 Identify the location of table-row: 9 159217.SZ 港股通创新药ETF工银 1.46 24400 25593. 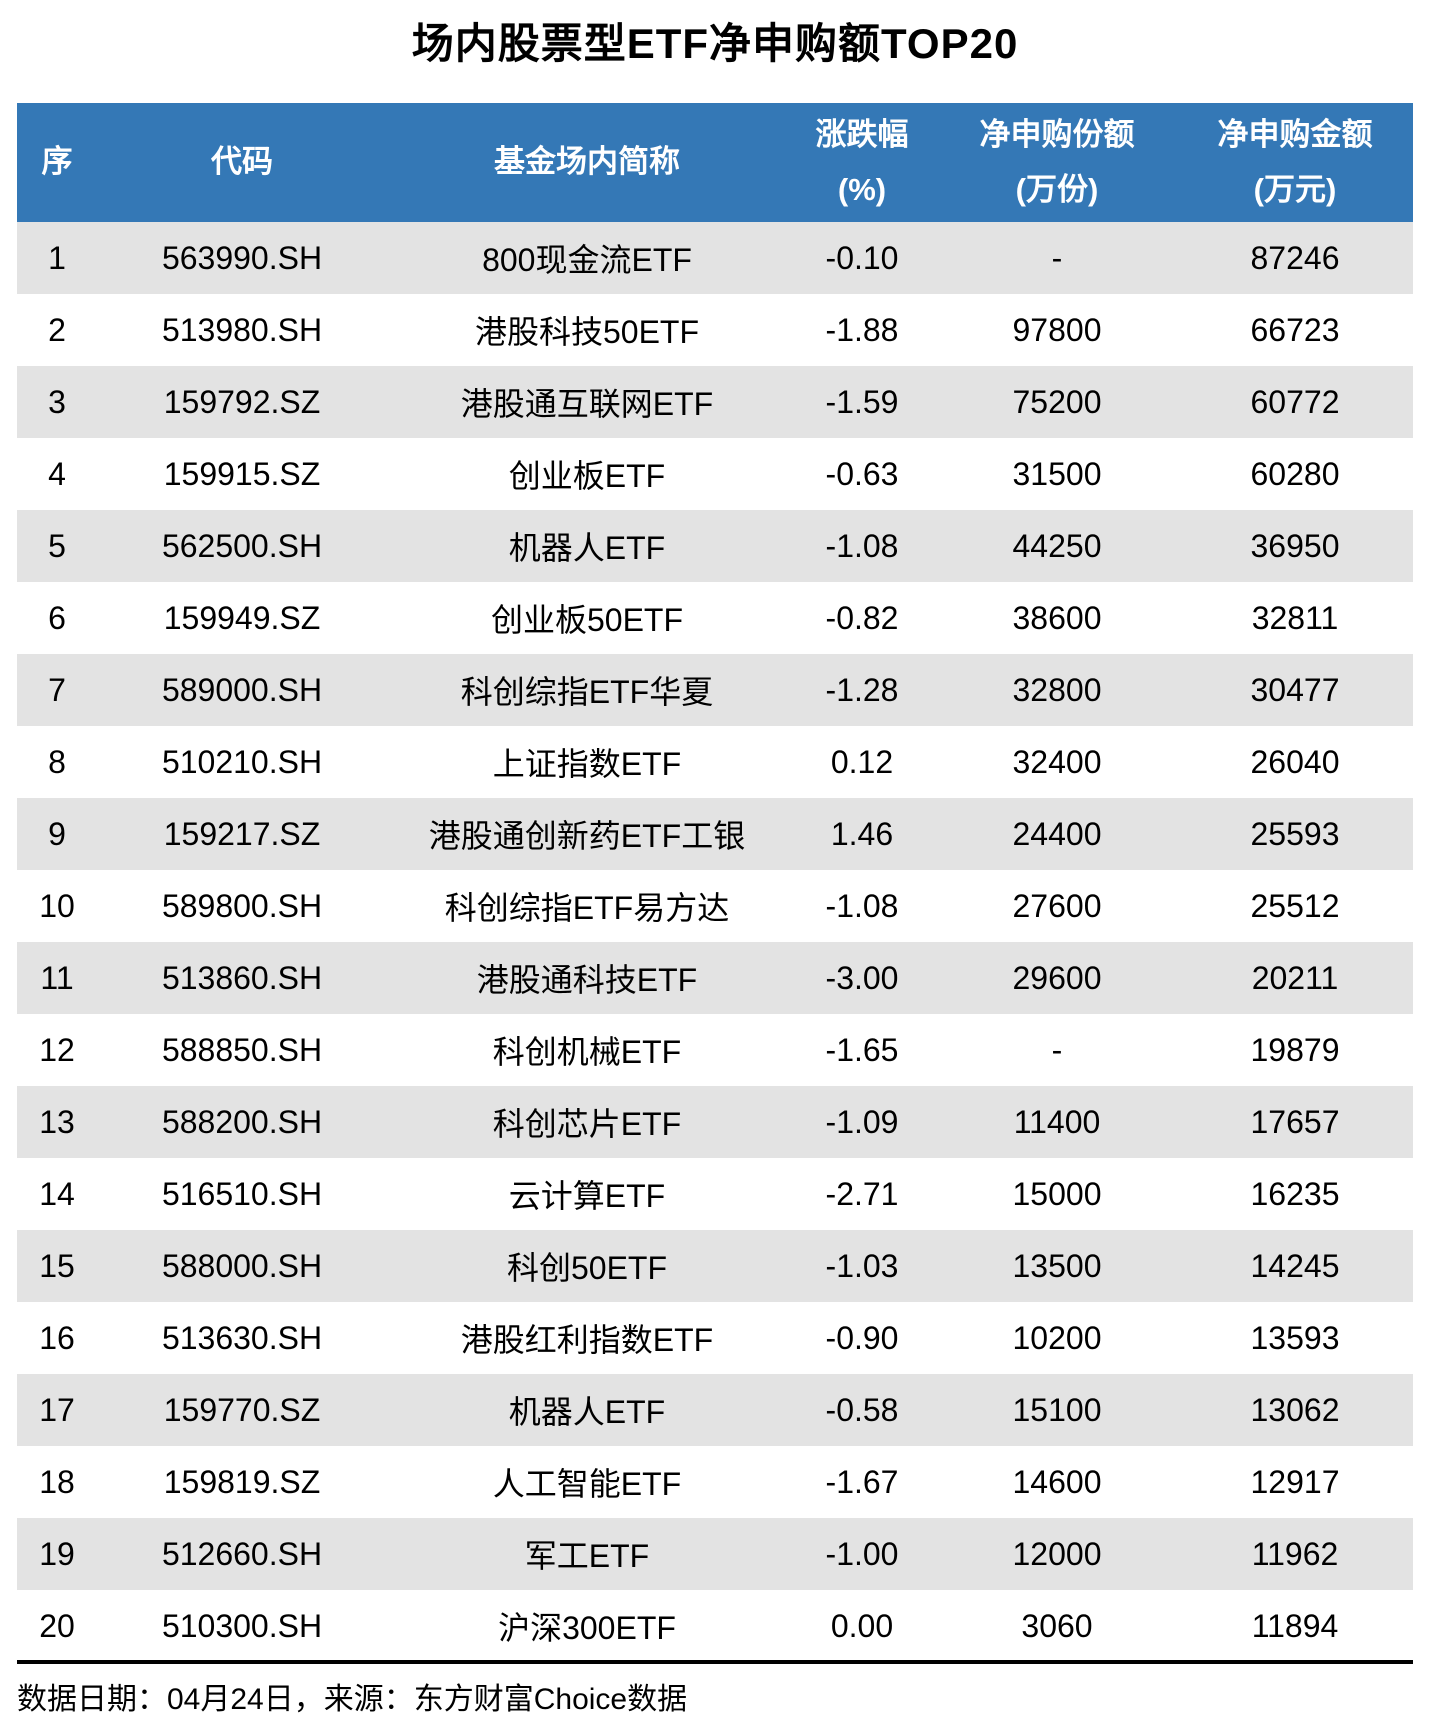
(715, 834).